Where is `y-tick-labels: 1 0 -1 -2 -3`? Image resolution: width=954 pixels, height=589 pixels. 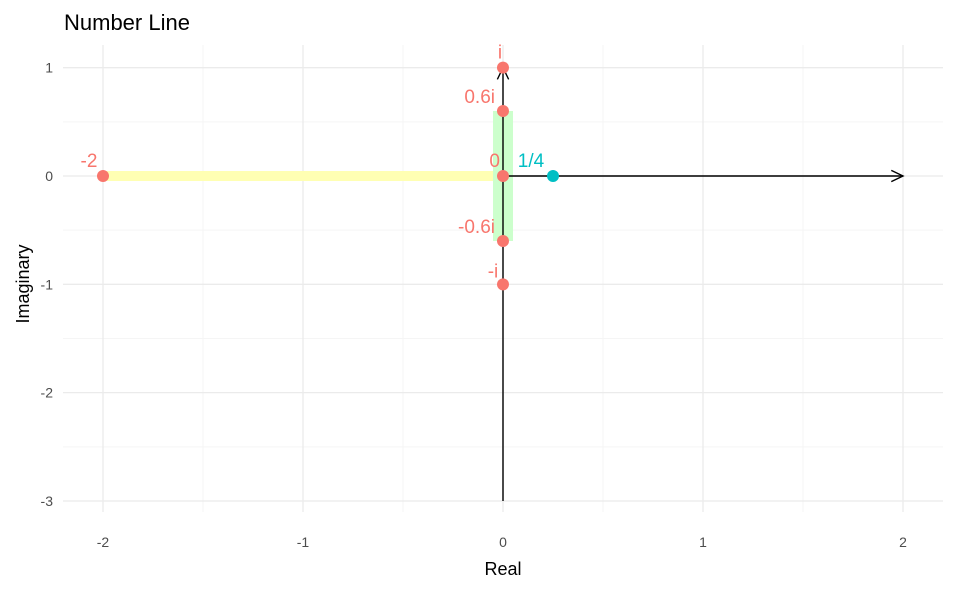 y-tick-labels: 1 0 -1 -2 -3 is located at coordinates (47, 284).